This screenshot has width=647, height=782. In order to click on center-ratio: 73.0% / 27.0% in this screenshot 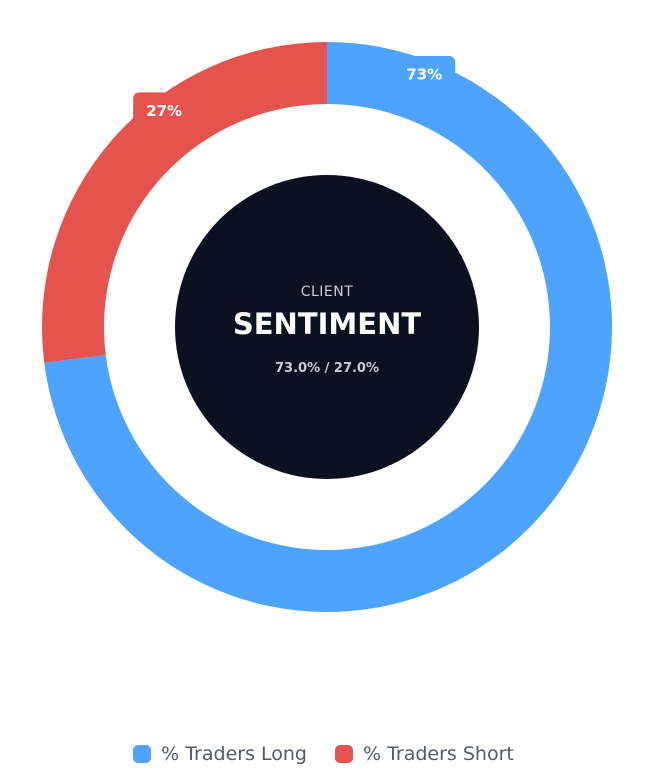, I will do `click(327, 368)`.